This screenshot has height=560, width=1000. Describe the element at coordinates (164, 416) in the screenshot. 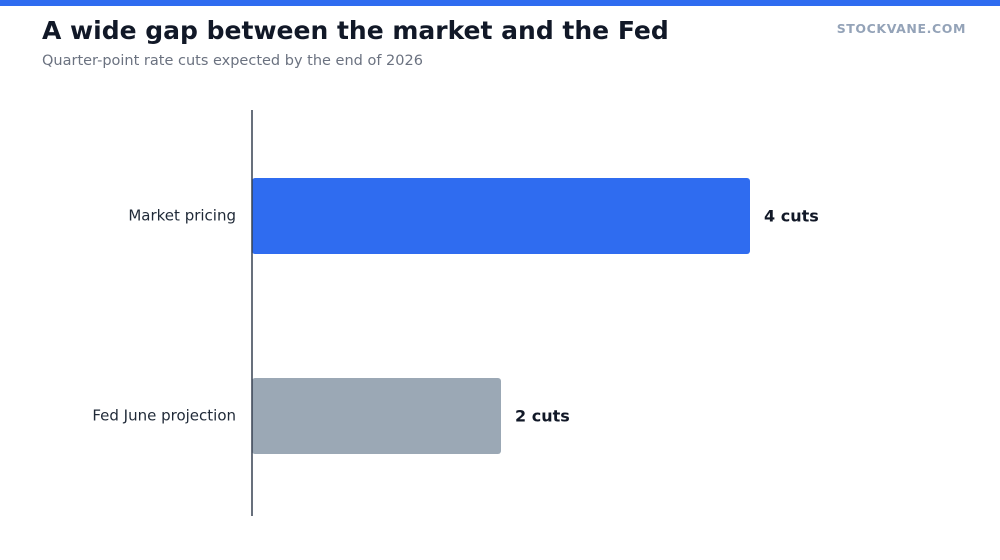

I see `category-label-1: Fed June projection` at that location.